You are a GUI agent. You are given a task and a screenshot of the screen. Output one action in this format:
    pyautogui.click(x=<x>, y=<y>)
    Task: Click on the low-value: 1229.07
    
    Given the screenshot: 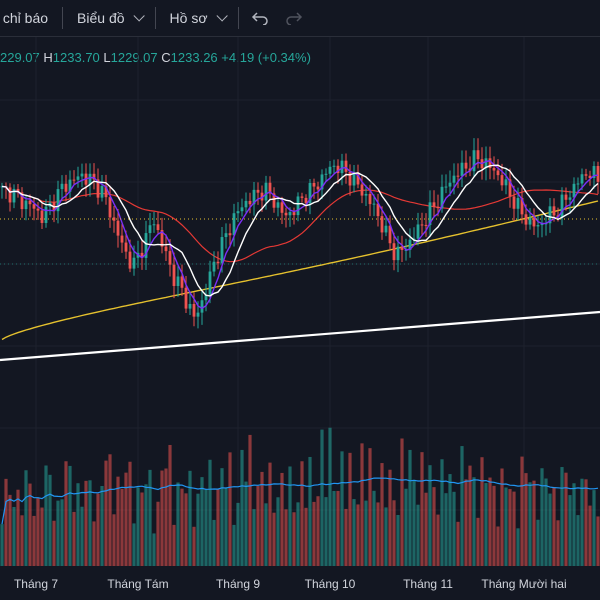 What is the action you would take?
    pyautogui.click(x=134, y=57)
    